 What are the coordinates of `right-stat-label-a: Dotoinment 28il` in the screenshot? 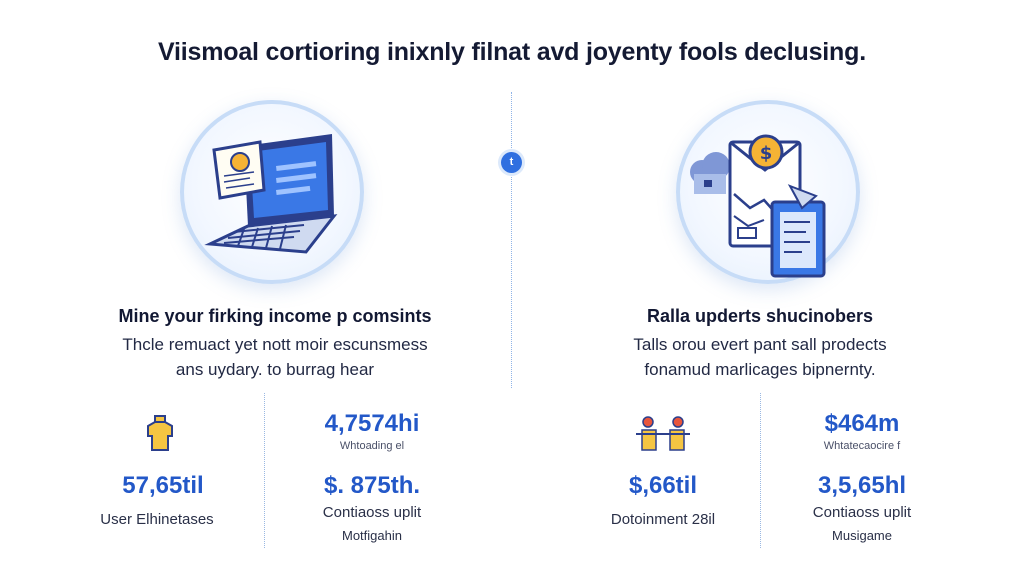 It's located at (663, 519).